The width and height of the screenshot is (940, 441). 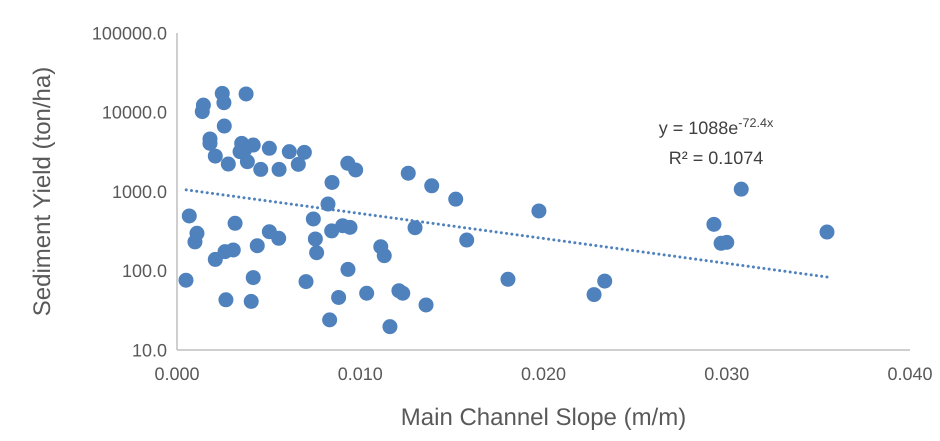 I want to click on x-tick-label: 0.010, so click(x=360, y=374).